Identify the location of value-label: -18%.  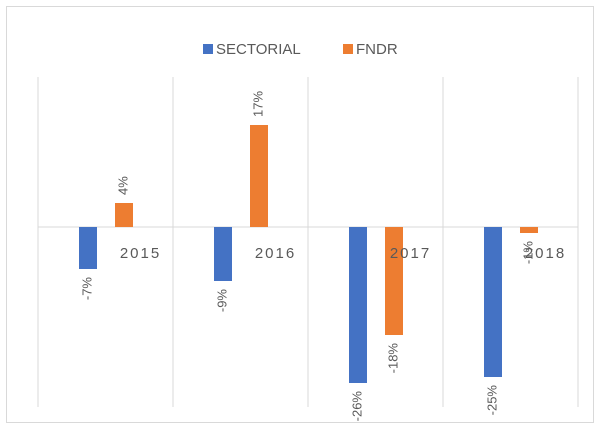
(392, 358).